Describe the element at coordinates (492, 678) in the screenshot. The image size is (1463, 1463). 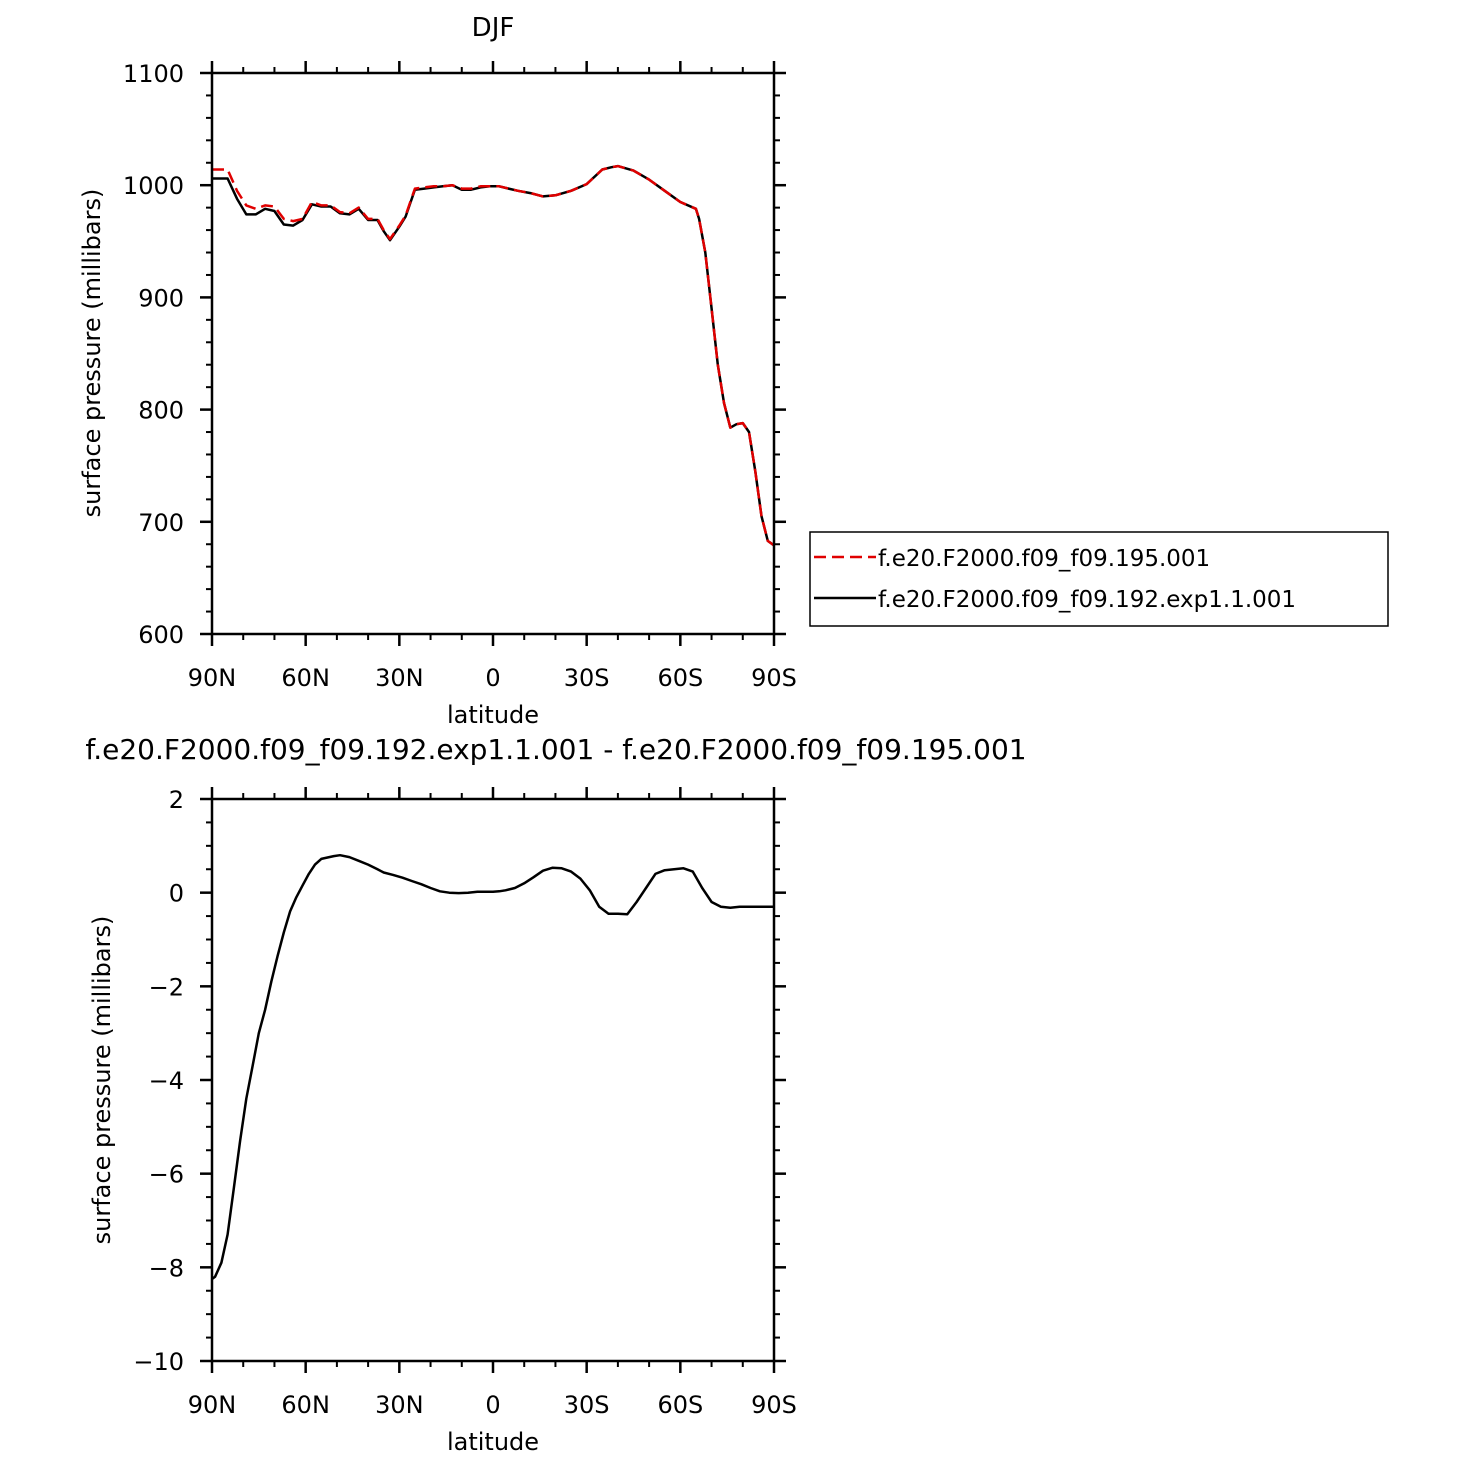
I see `top-x-tick-label: 0` at that location.